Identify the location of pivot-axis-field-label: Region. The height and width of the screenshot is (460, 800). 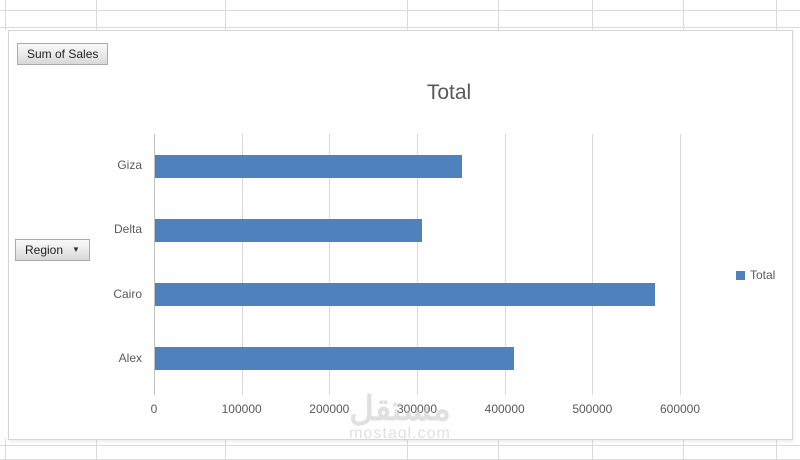
(44, 250).